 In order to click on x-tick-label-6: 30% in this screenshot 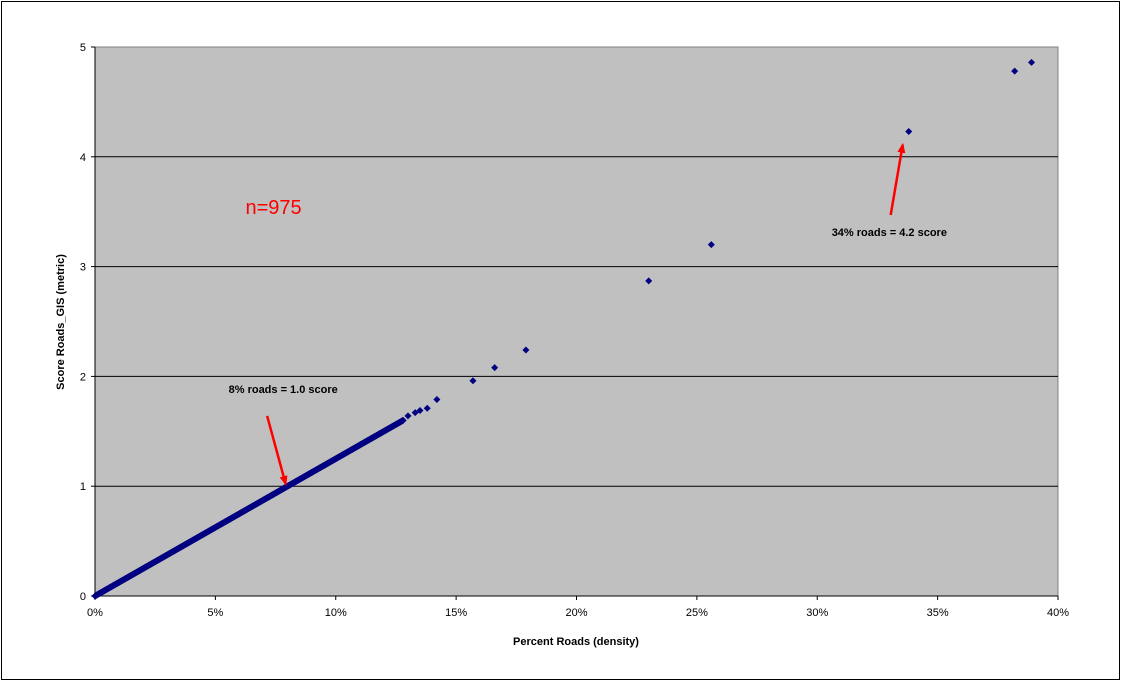, I will do `click(817, 613)`.